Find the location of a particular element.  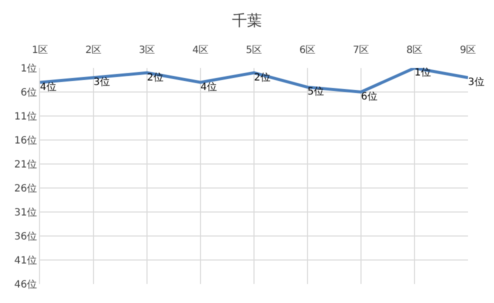

x-tick-label: 3区 is located at coordinates (147, 50).